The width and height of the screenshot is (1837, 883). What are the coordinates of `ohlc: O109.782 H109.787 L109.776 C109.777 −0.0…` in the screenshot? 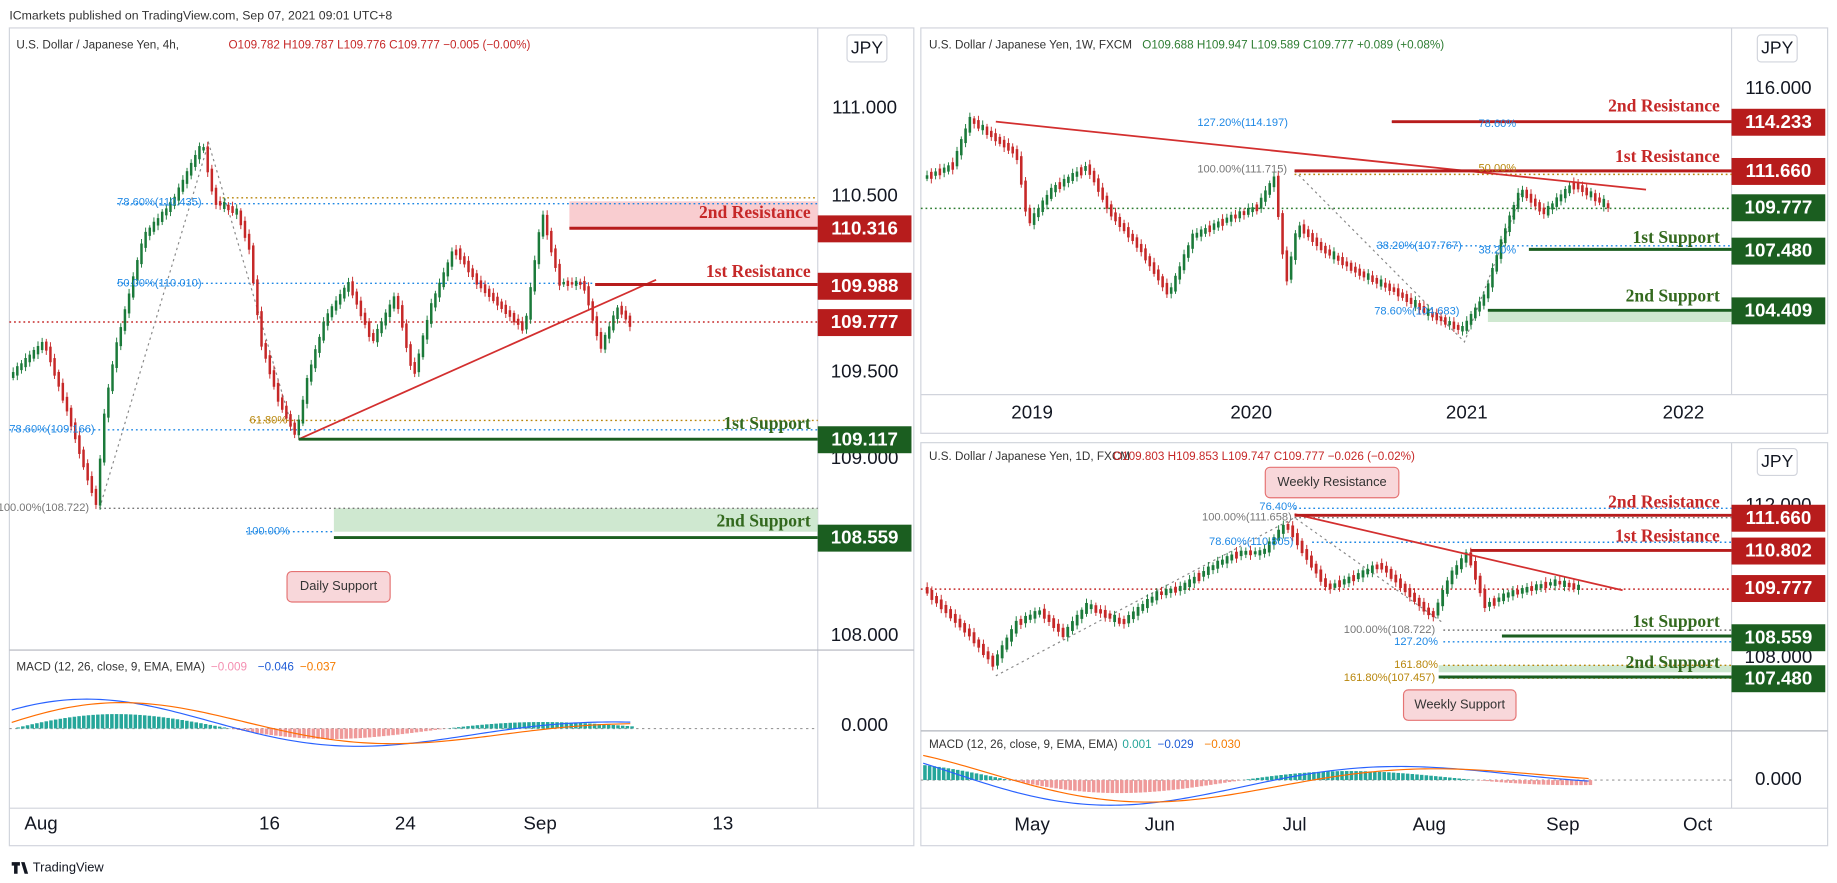 It's located at (379, 45).